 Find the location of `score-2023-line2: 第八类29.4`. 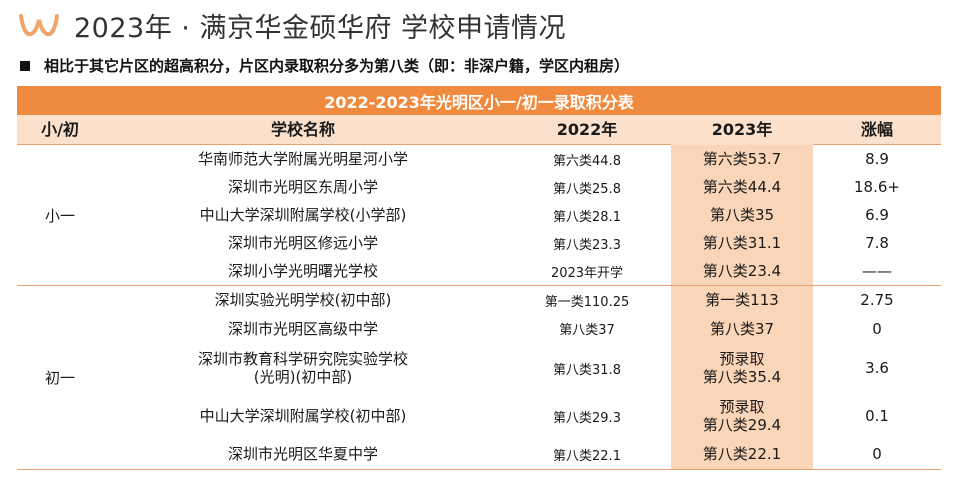

score-2023-line2: 第八类29.4 is located at coordinates (742, 425).